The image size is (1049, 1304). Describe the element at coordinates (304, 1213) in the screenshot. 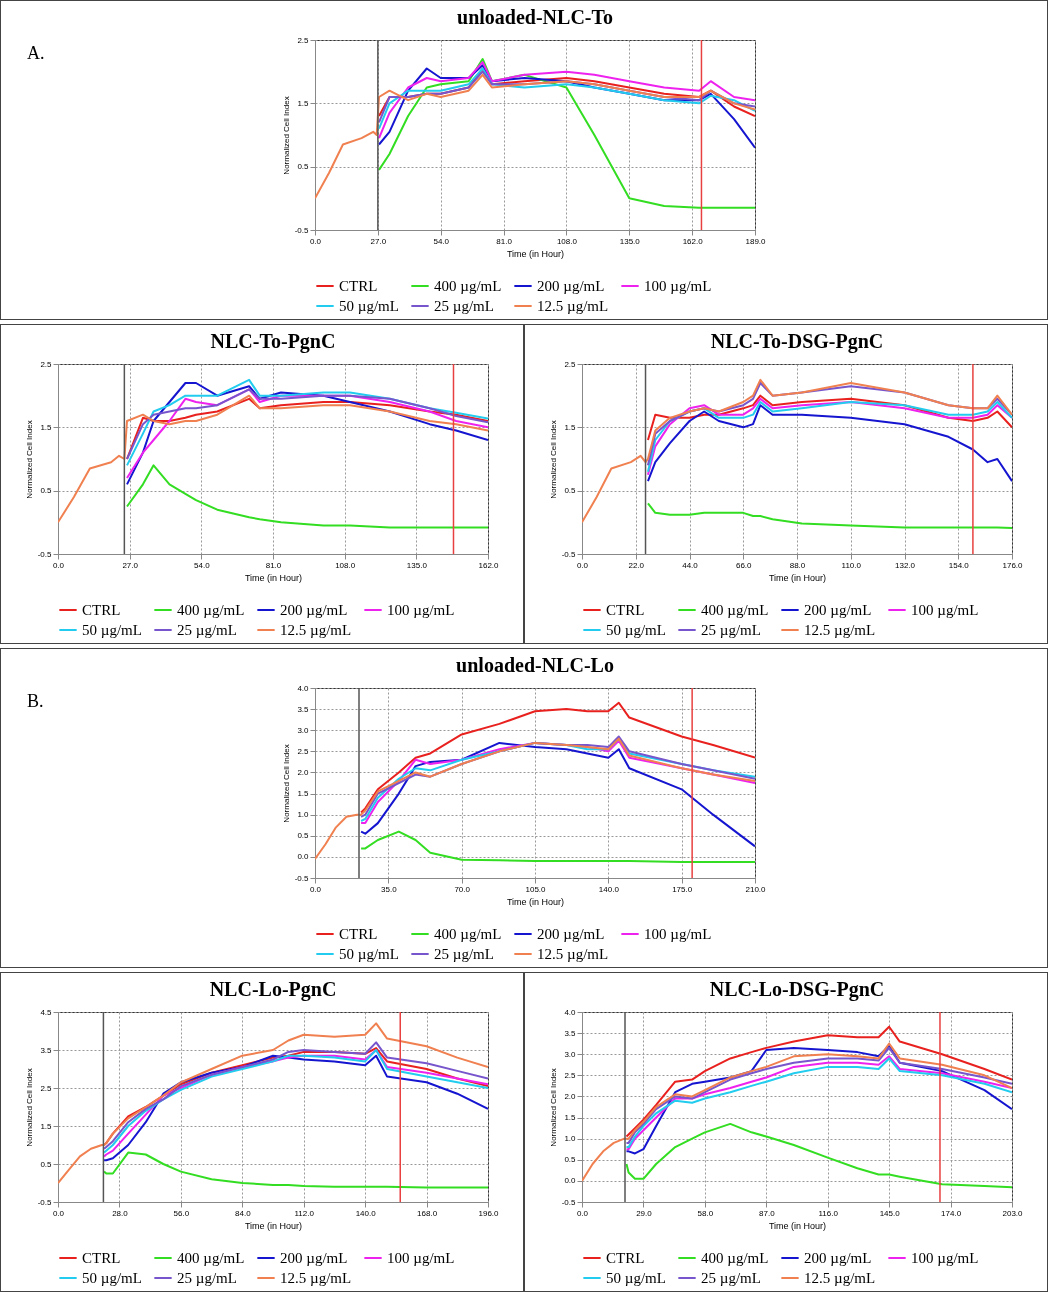

I see `x-tick-label: 112.0` at that location.